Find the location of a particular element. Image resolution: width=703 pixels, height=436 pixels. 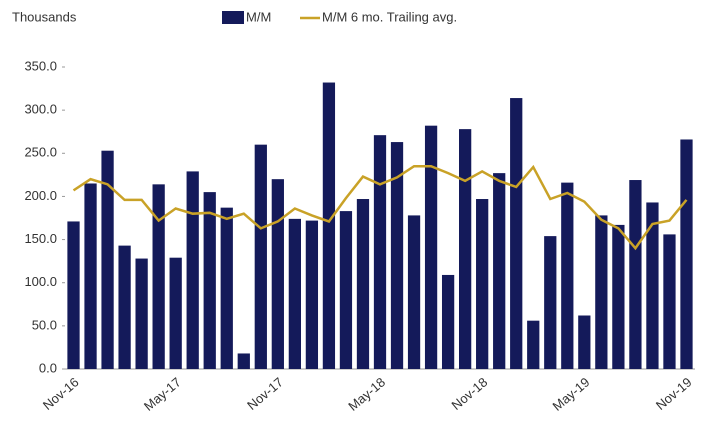

y-axis-label: Thousands is located at coordinates (44, 16).